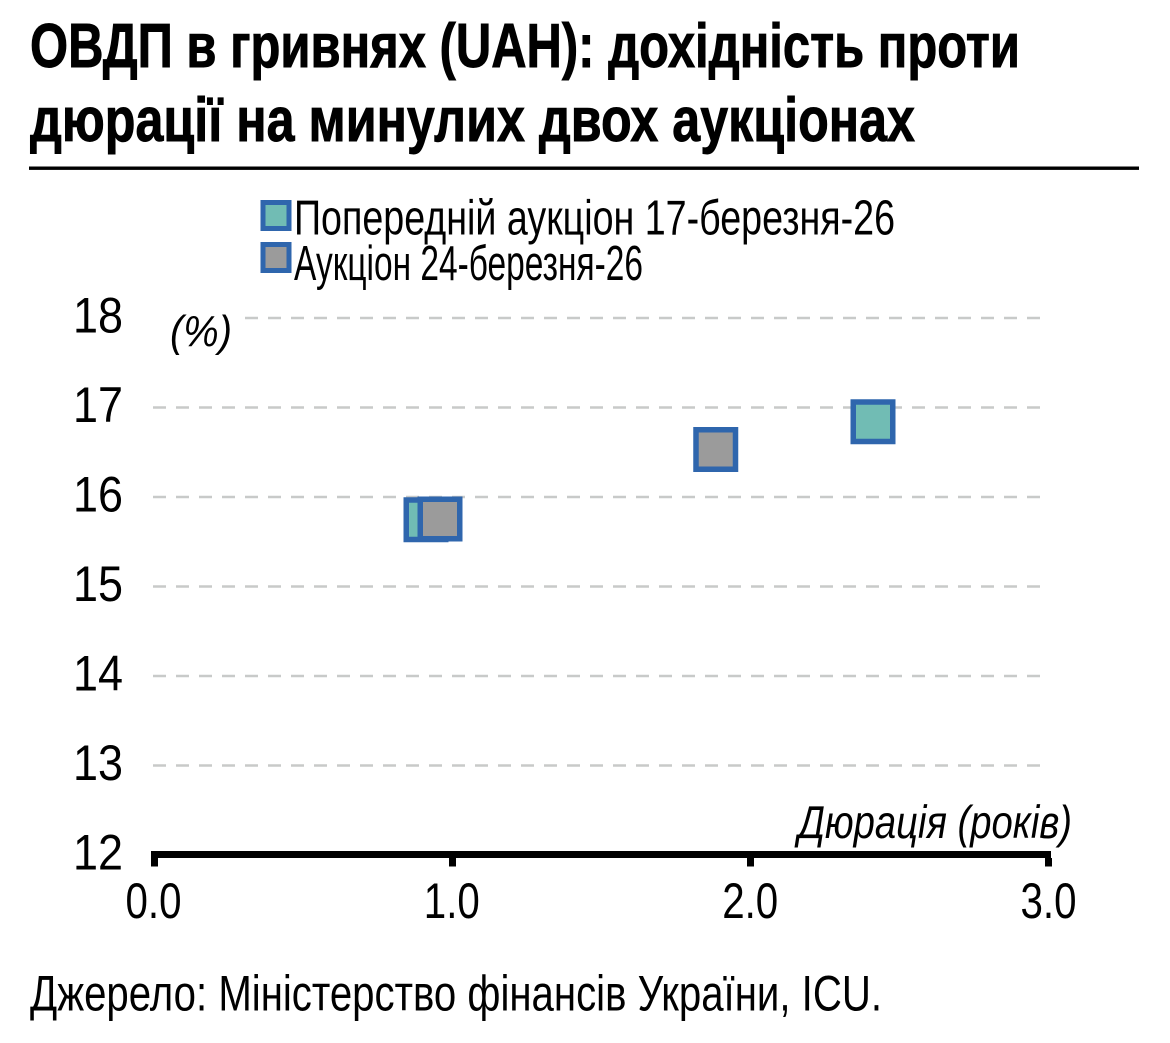 The height and width of the screenshot is (1043, 1170). I want to click on svg-text: 16, so click(98, 495).